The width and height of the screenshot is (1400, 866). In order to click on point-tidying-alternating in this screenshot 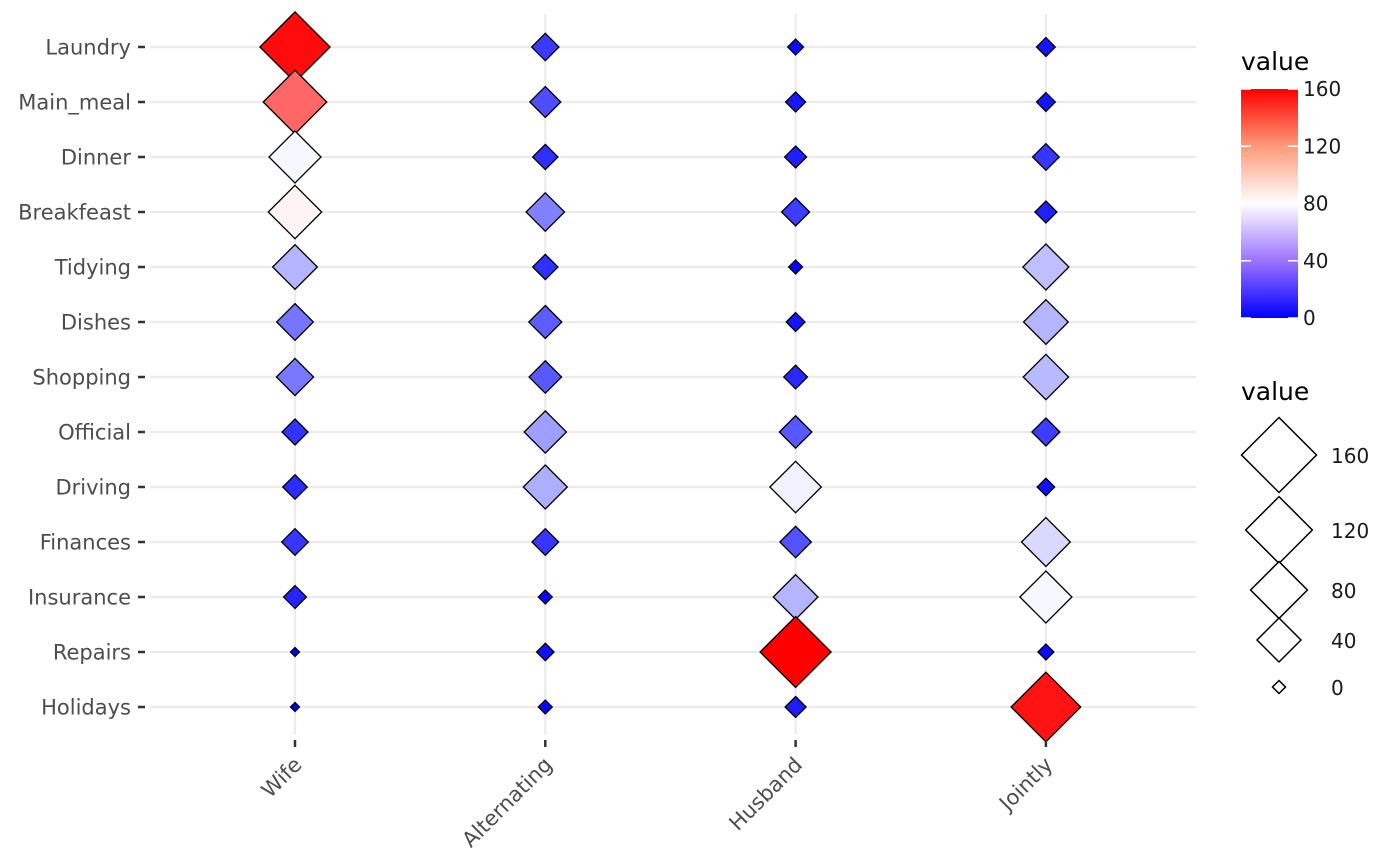, I will do `click(545, 267)`.